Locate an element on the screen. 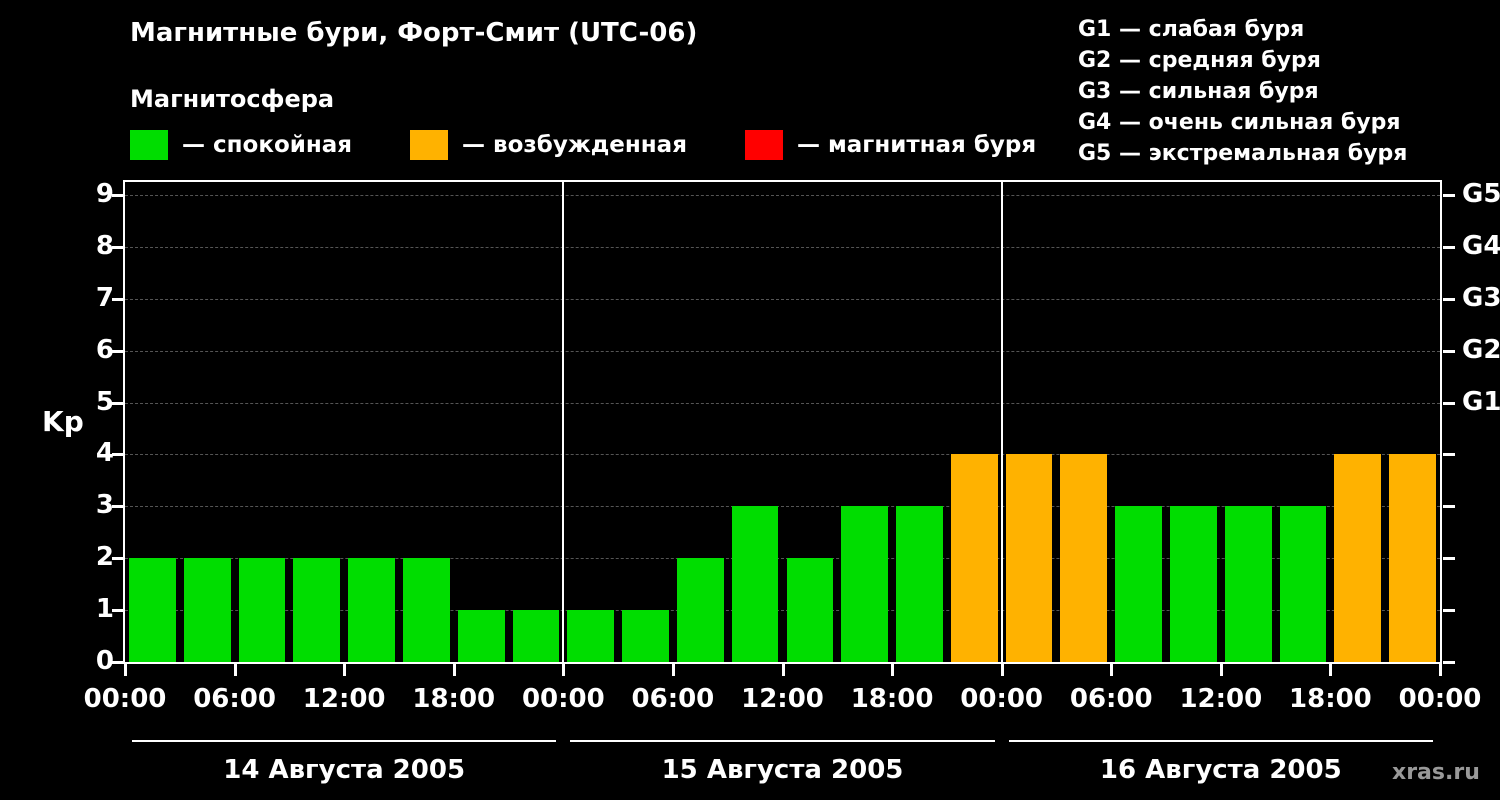 This screenshot has width=1500, height=800. legend-item-label: — магнитная буря is located at coordinates (916, 145).